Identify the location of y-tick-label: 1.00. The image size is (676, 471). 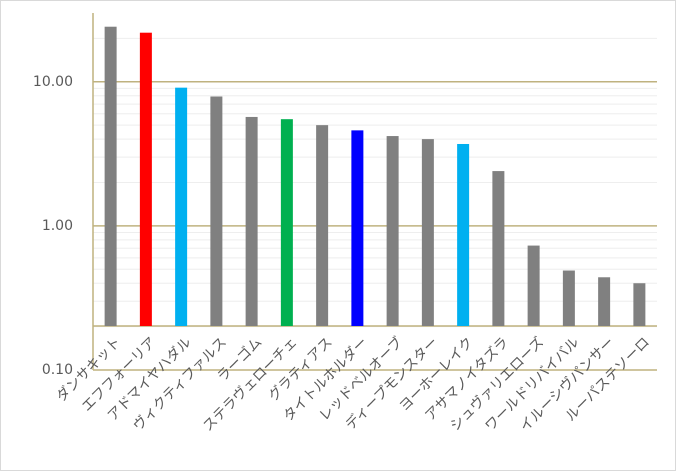
(57, 226).